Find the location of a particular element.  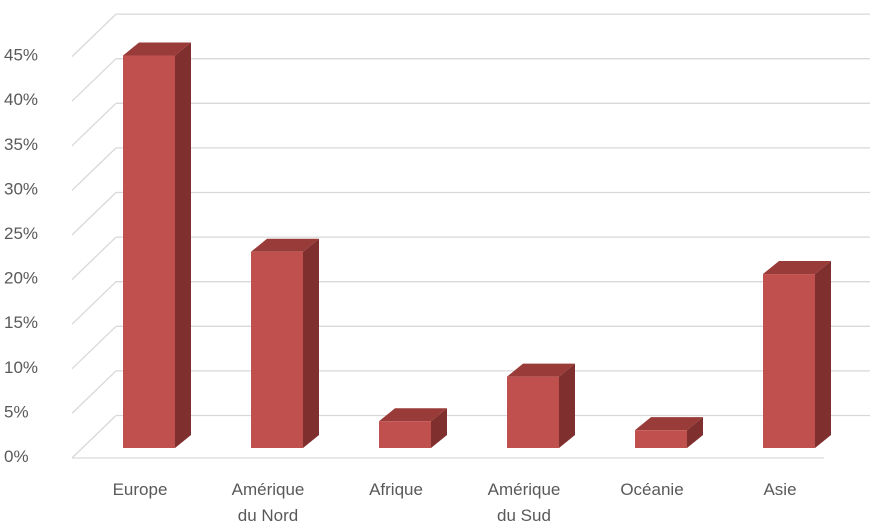

x-category-label: Asie is located at coordinates (779, 489).